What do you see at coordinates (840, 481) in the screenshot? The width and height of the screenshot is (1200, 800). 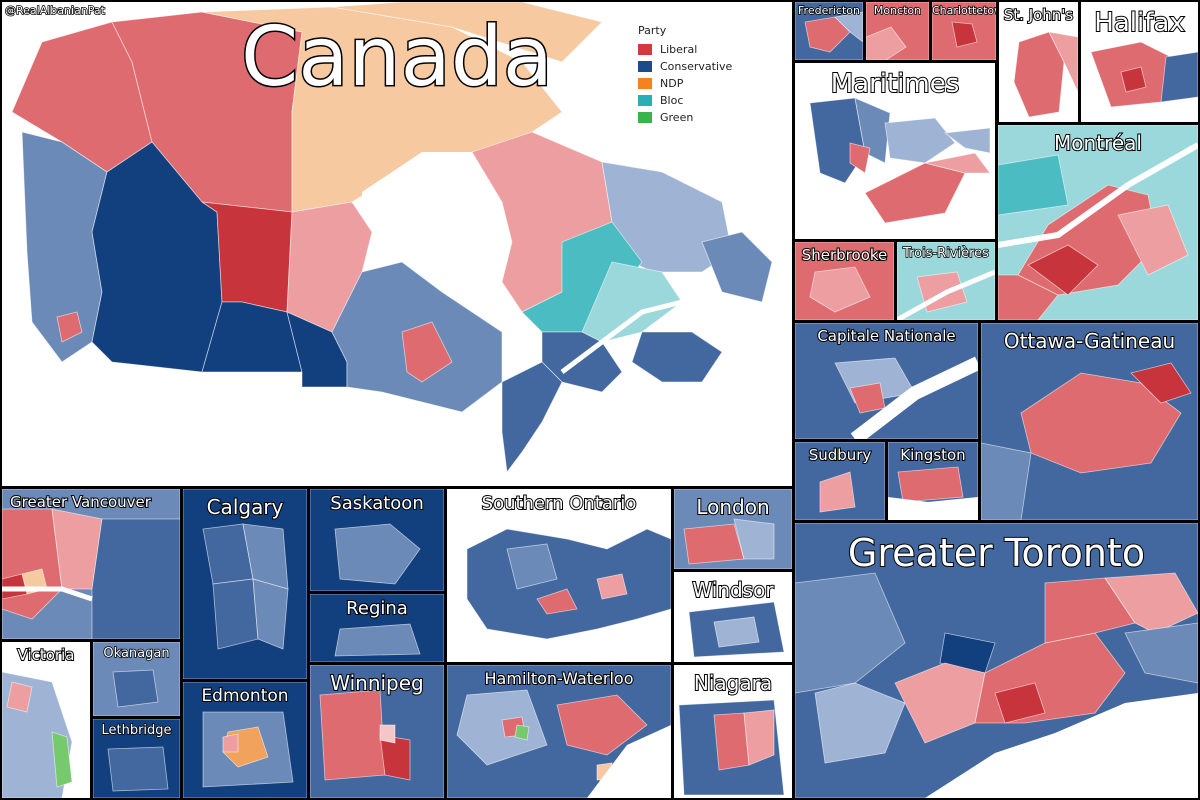 I see `panel-sudbury: Sudbury` at bounding box center [840, 481].